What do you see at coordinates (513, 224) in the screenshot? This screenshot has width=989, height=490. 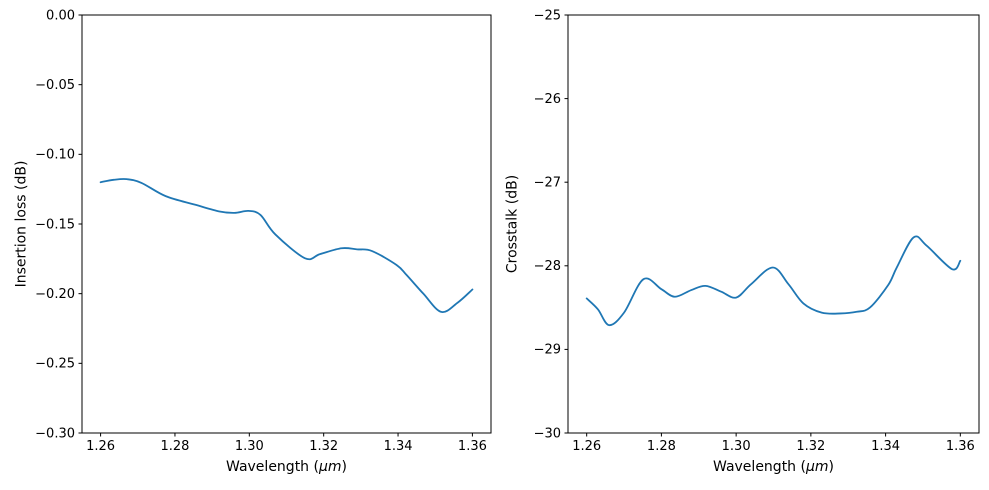 I see `y-axis-label: Crosstalk (dB)` at bounding box center [513, 224].